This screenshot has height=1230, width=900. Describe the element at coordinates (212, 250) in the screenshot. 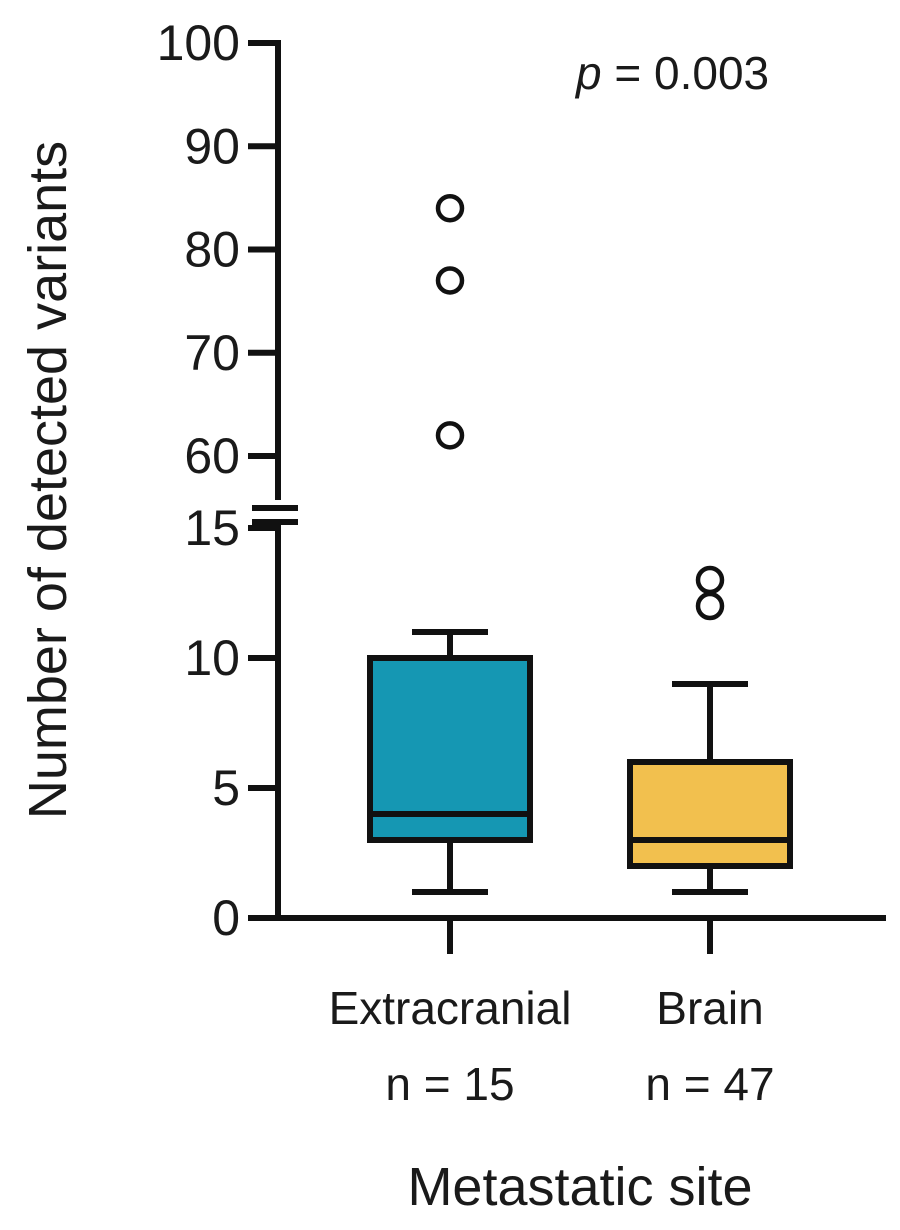

I see `y-tick-label-80: 80` at that location.